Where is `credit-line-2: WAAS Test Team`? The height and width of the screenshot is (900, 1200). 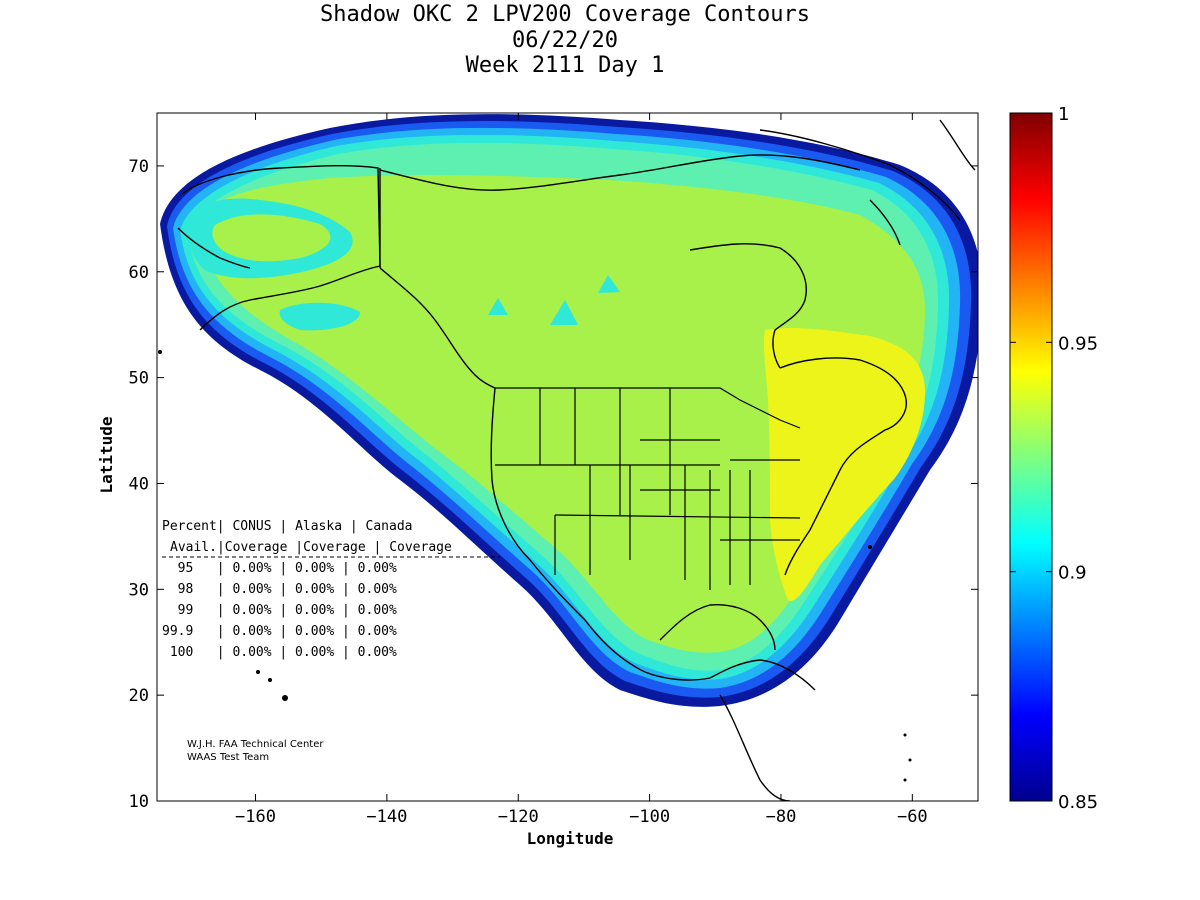
credit-line-2: WAAS Test Team is located at coordinates (228, 757).